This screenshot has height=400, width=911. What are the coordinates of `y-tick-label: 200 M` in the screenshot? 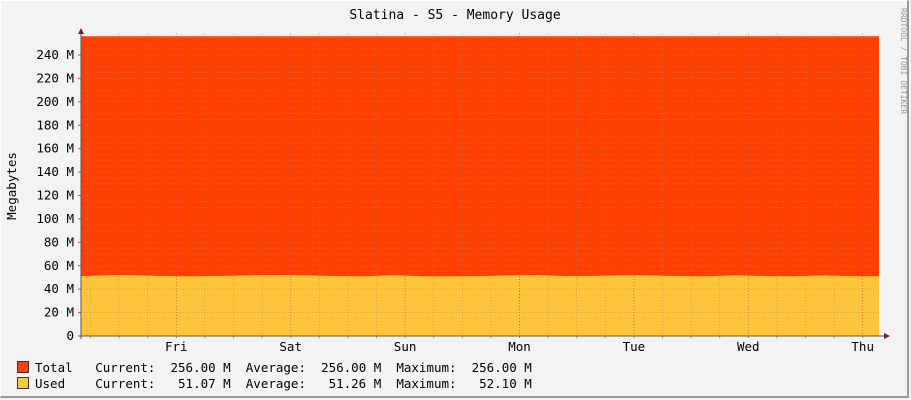 It's located at (55, 101).